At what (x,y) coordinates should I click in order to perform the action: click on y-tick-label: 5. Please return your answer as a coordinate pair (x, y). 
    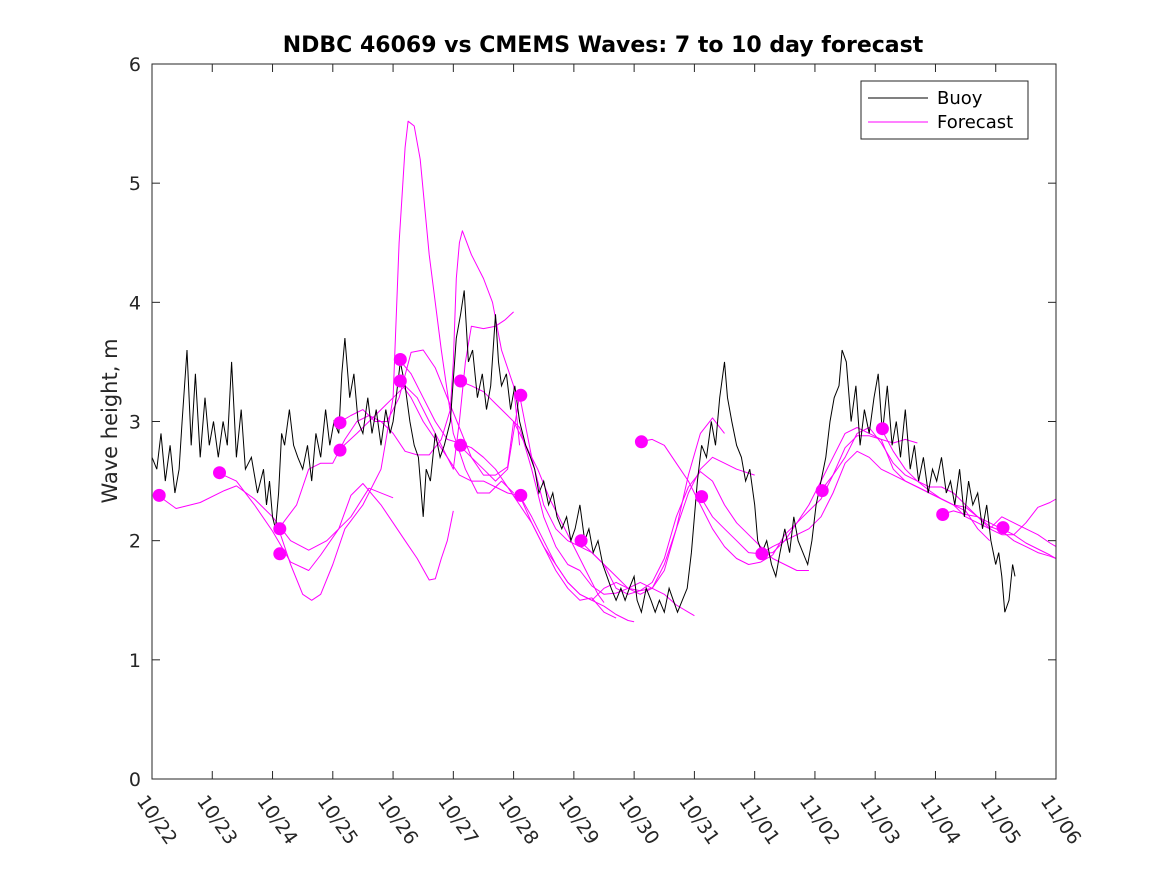
    Looking at the image, I should click on (135, 184).